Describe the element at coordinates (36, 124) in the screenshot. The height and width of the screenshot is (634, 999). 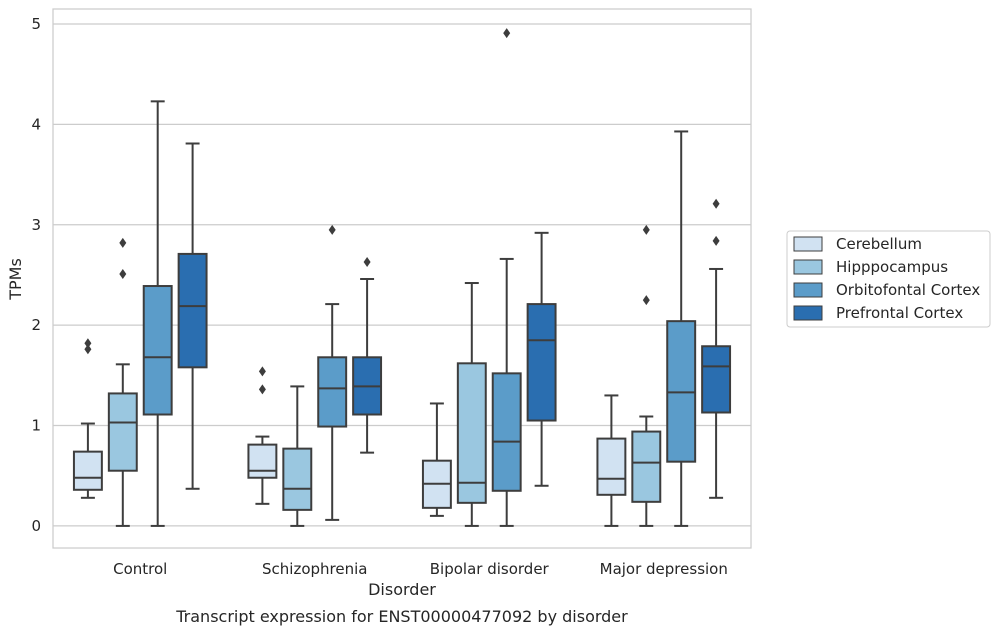
I see `y-tick-label: 4` at that location.